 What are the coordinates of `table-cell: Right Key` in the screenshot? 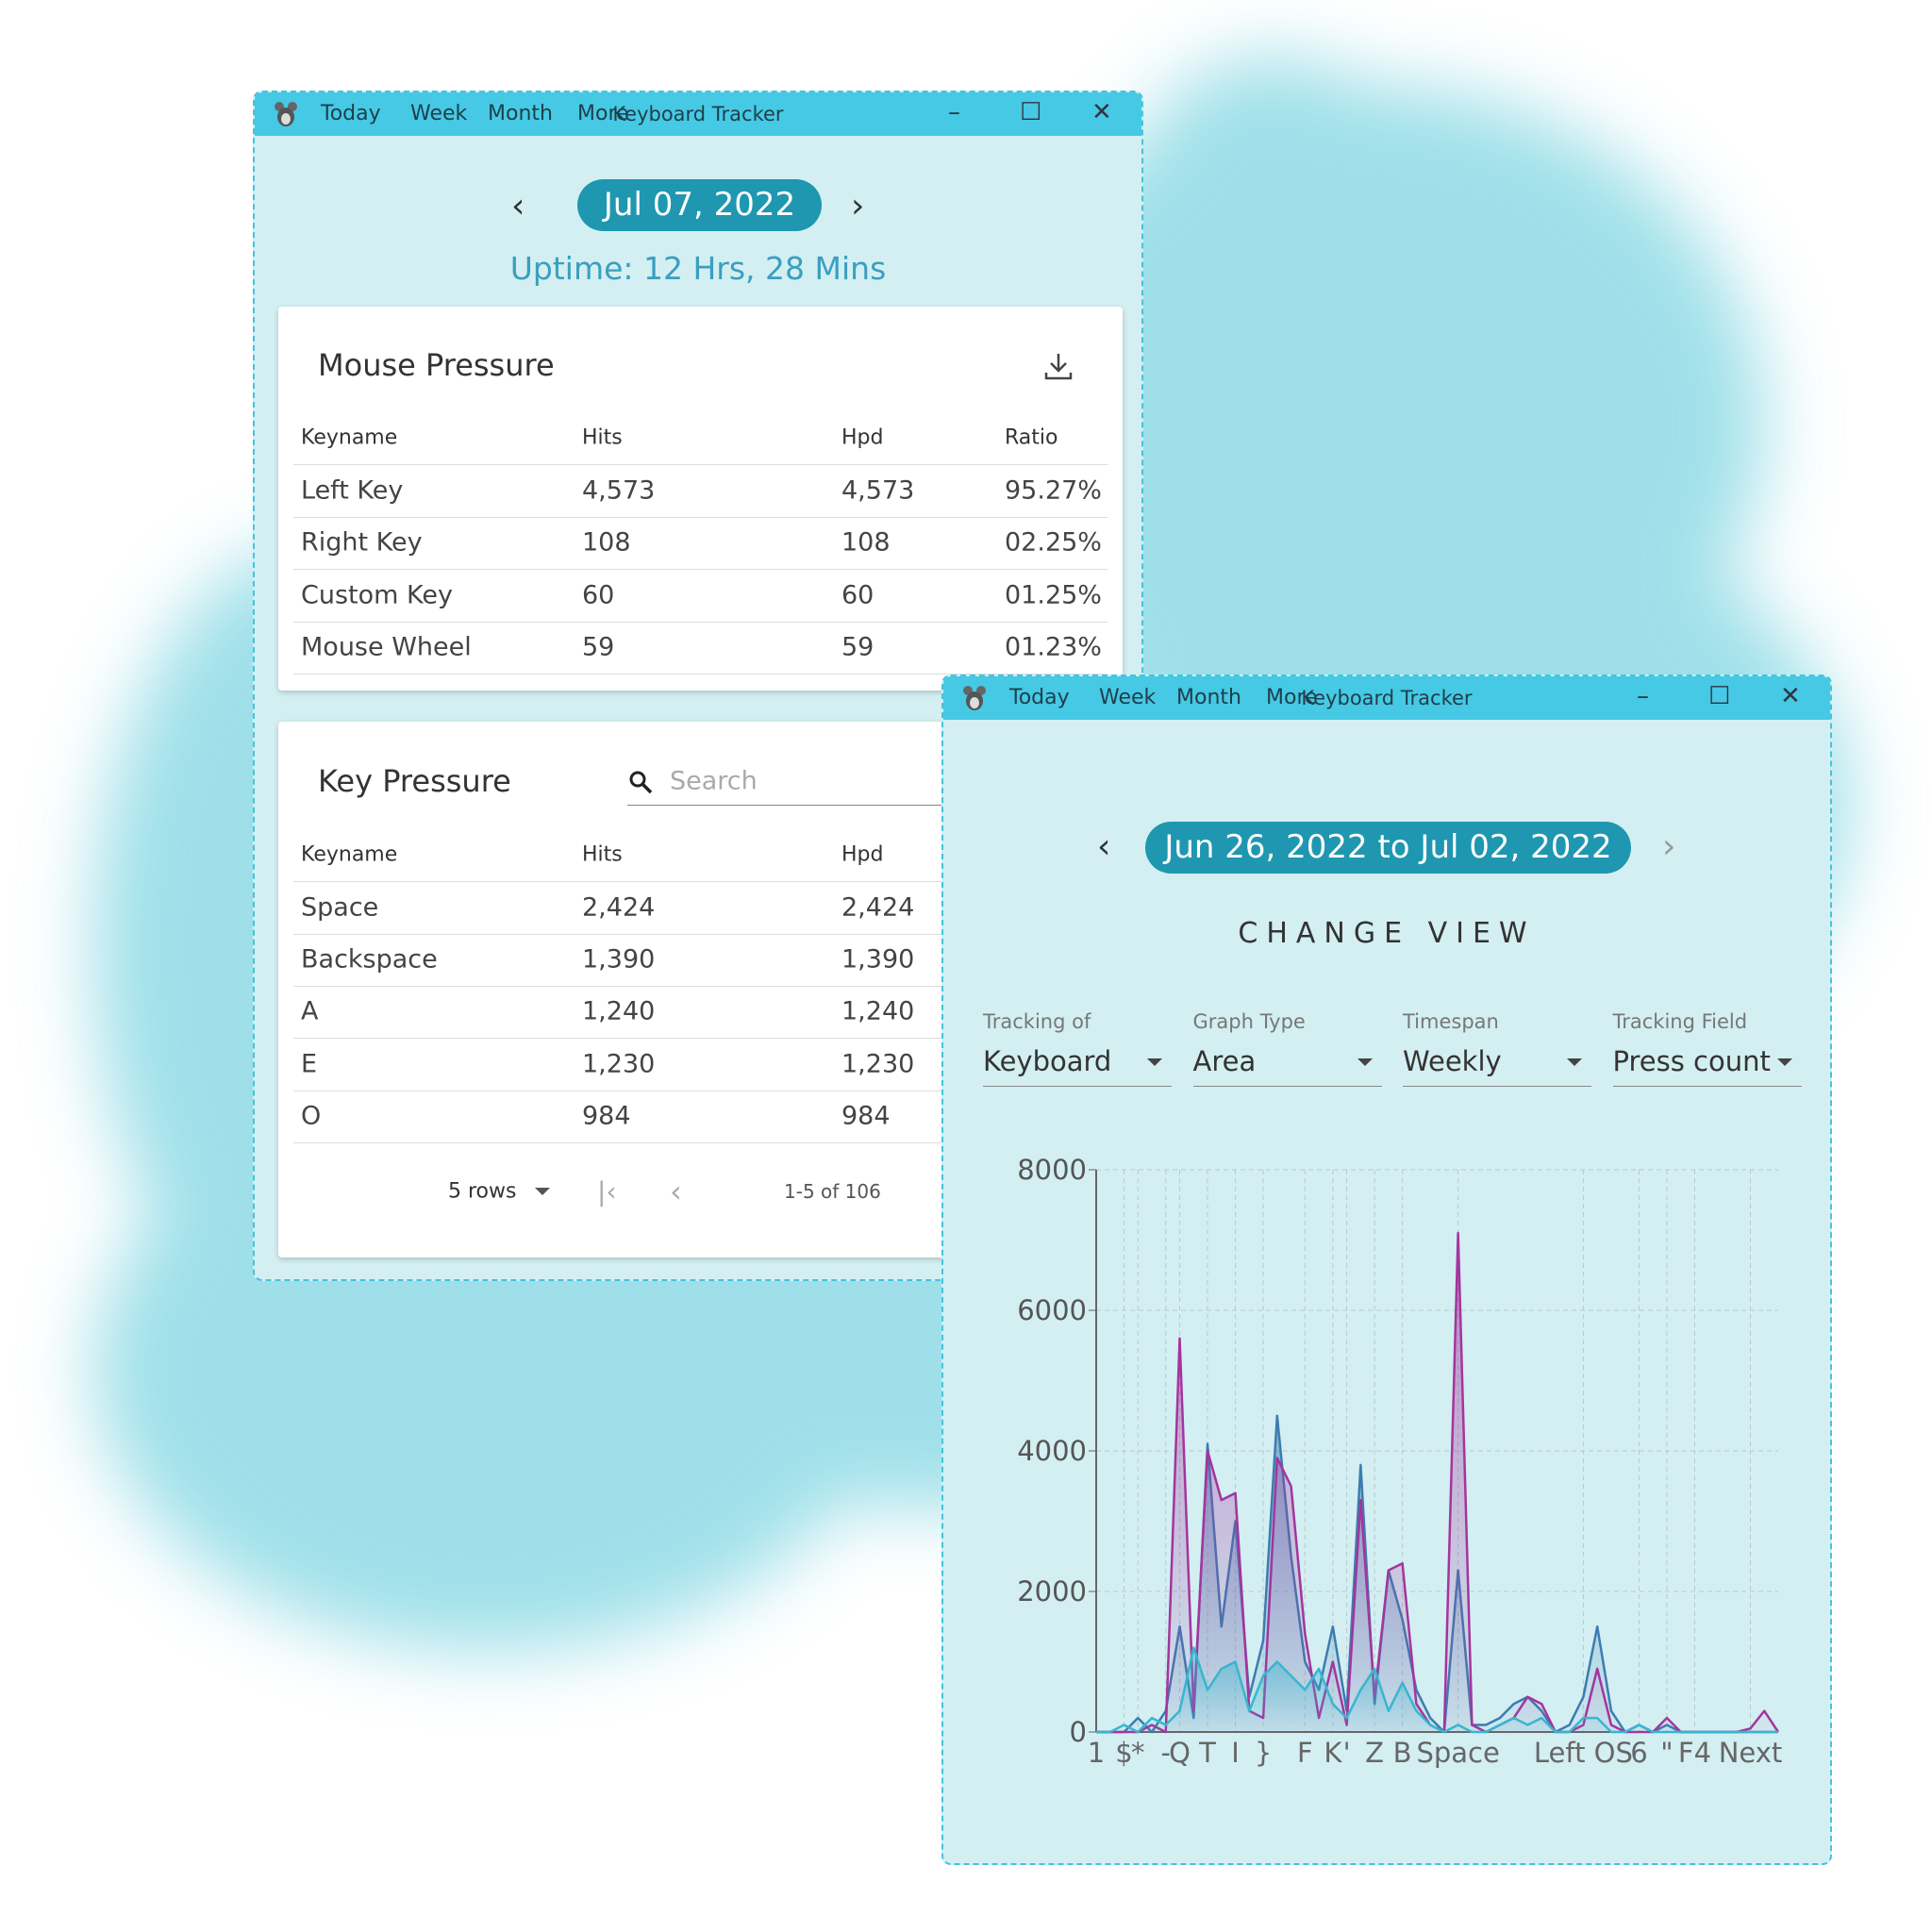 It's located at (362, 542).